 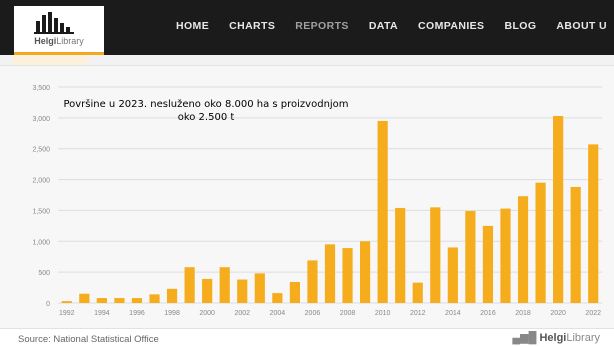 I want to click on x-tick-label: 2018, so click(x=523, y=313).